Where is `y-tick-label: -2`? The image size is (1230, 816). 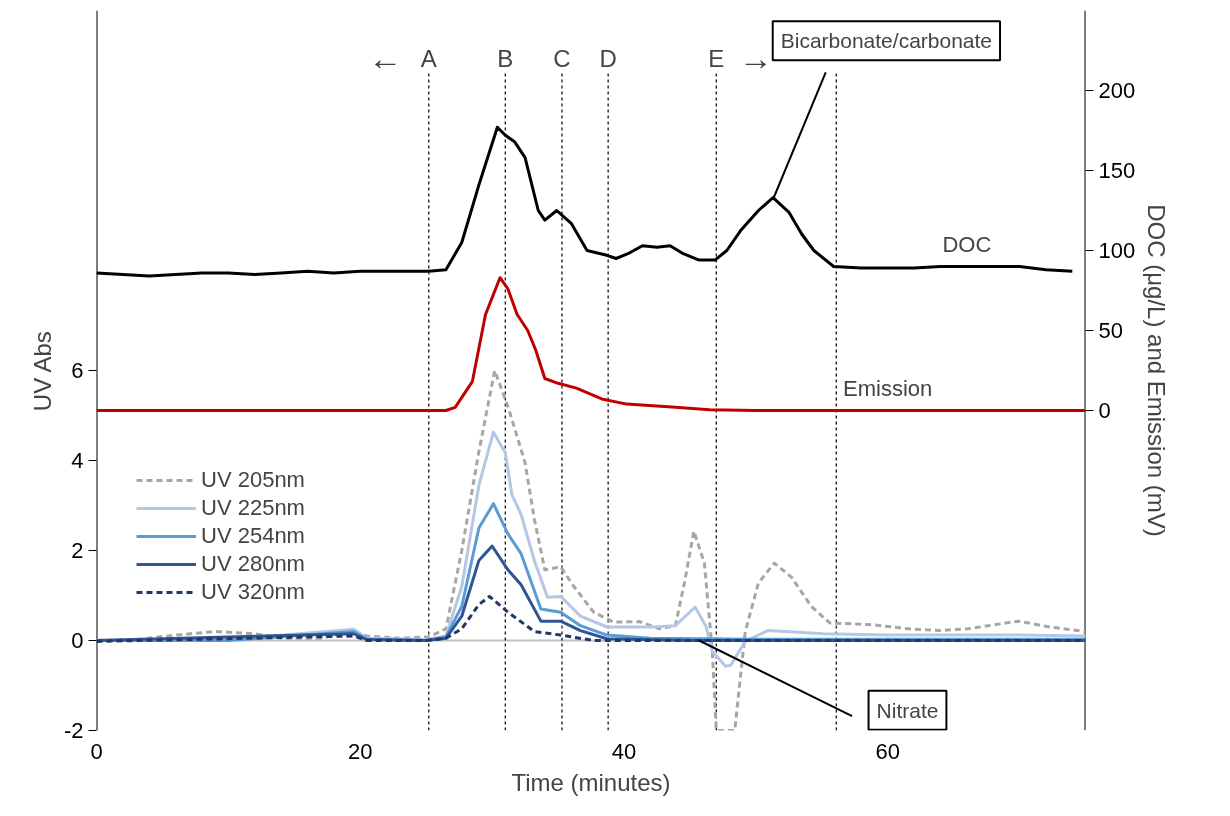 y-tick-label: -2 is located at coordinates (73, 730).